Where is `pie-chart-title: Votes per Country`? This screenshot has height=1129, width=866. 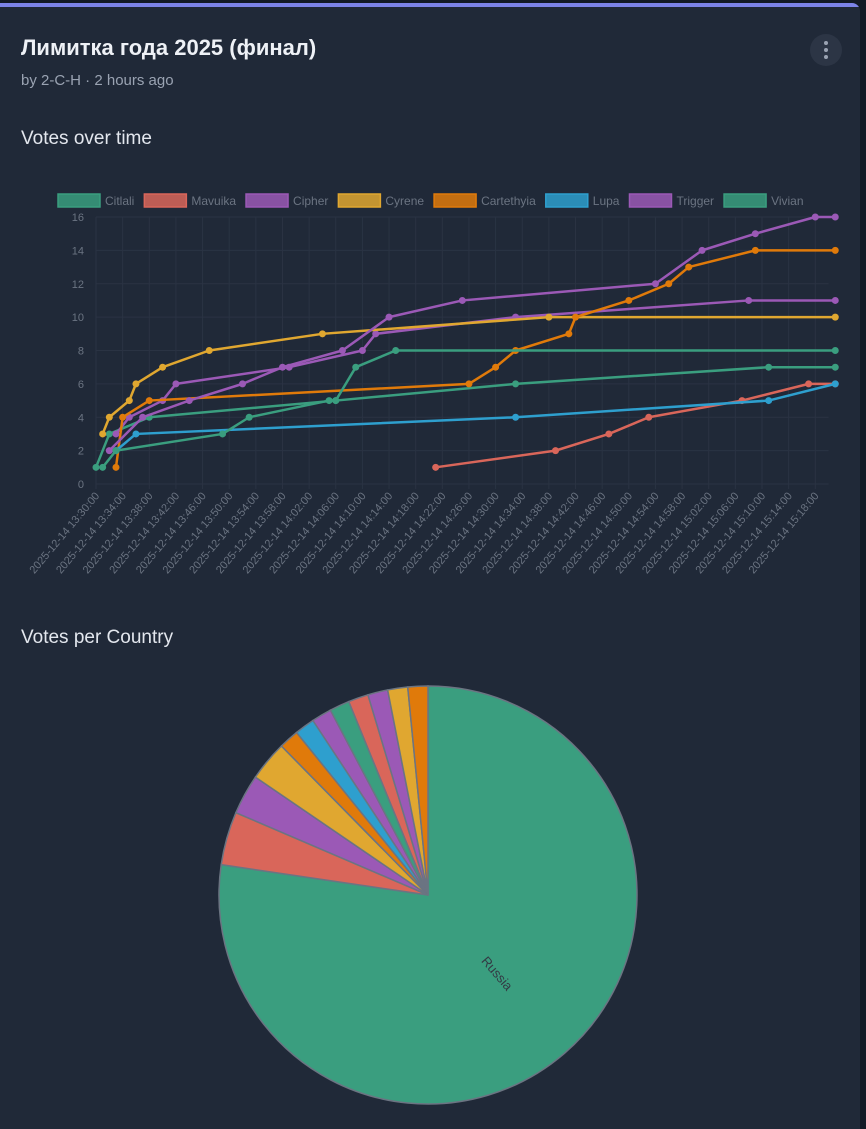 pie-chart-title: Votes per Country is located at coordinates (97, 637).